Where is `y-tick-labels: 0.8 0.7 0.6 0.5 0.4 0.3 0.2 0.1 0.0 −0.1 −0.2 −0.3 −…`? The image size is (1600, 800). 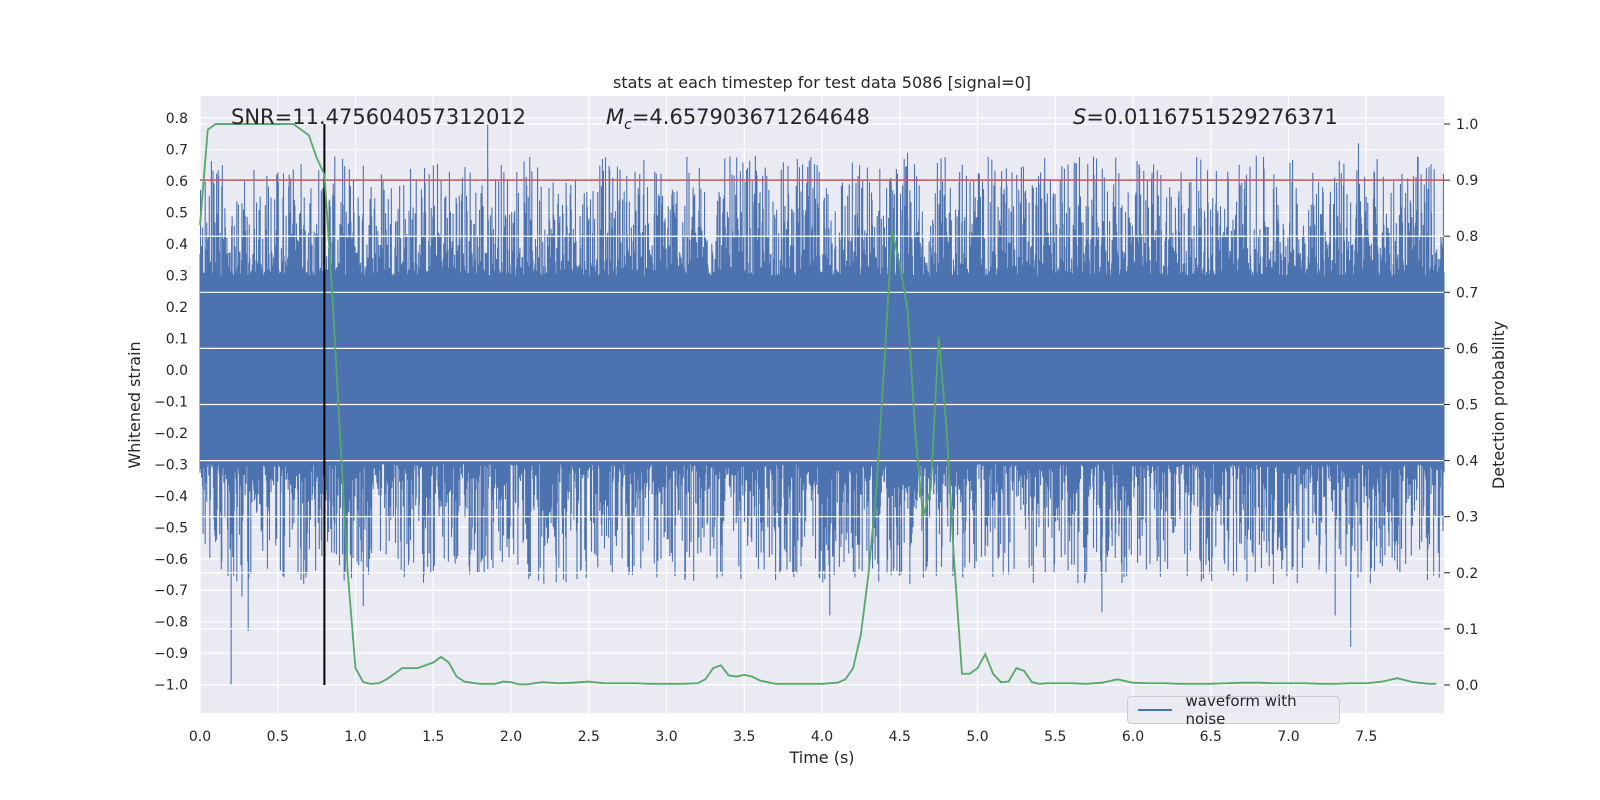 y-tick-labels: 0.8 0.7 0.6 0.5 0.4 0.3 0.2 0.1 0.0 −0.1 −0.2 −0.3 −… is located at coordinates (171, 402).